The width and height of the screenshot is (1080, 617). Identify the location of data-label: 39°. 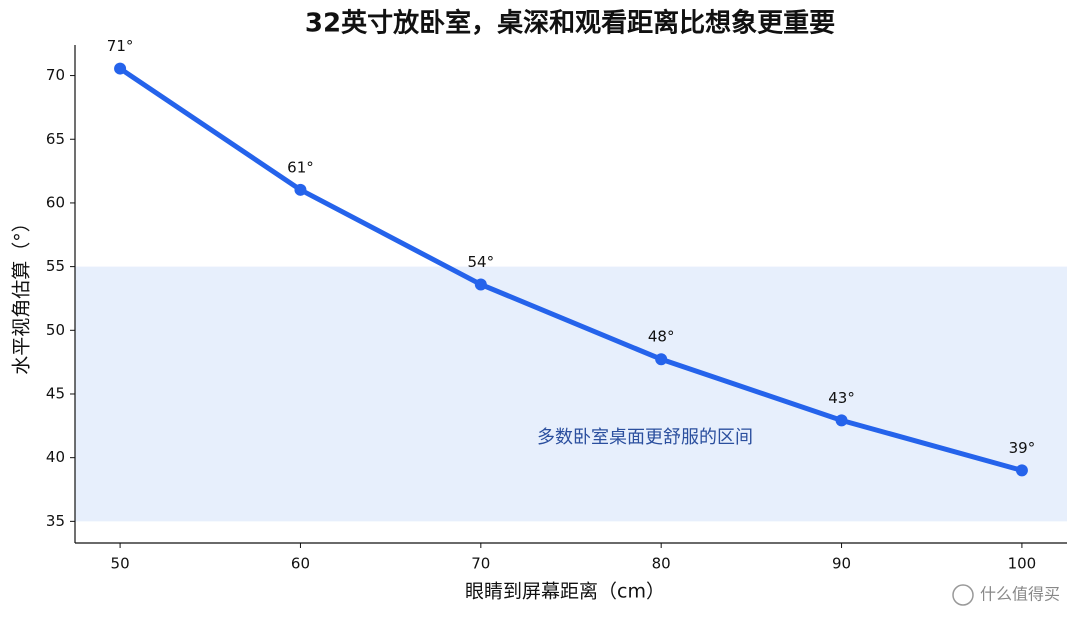
(1022, 448).